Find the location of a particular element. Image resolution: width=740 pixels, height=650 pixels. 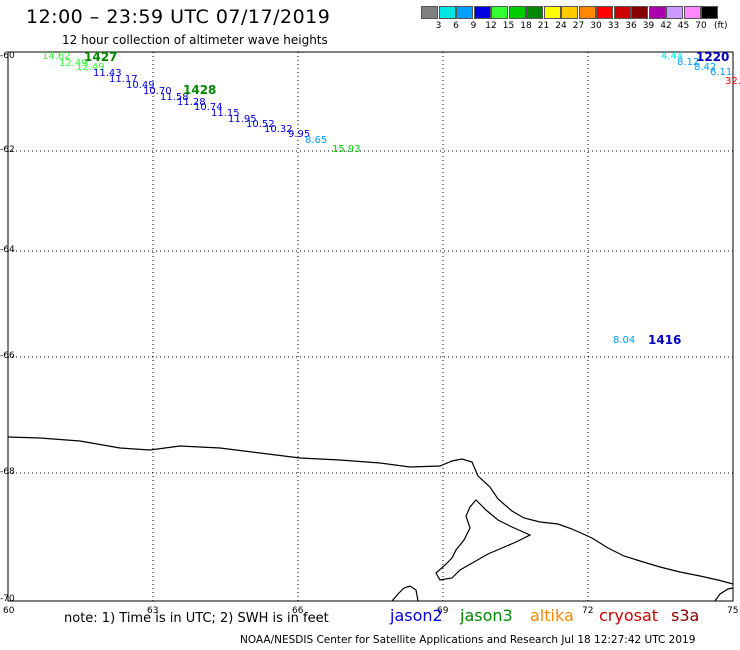

lon-tick-label: 66 is located at coordinates (298, 611).